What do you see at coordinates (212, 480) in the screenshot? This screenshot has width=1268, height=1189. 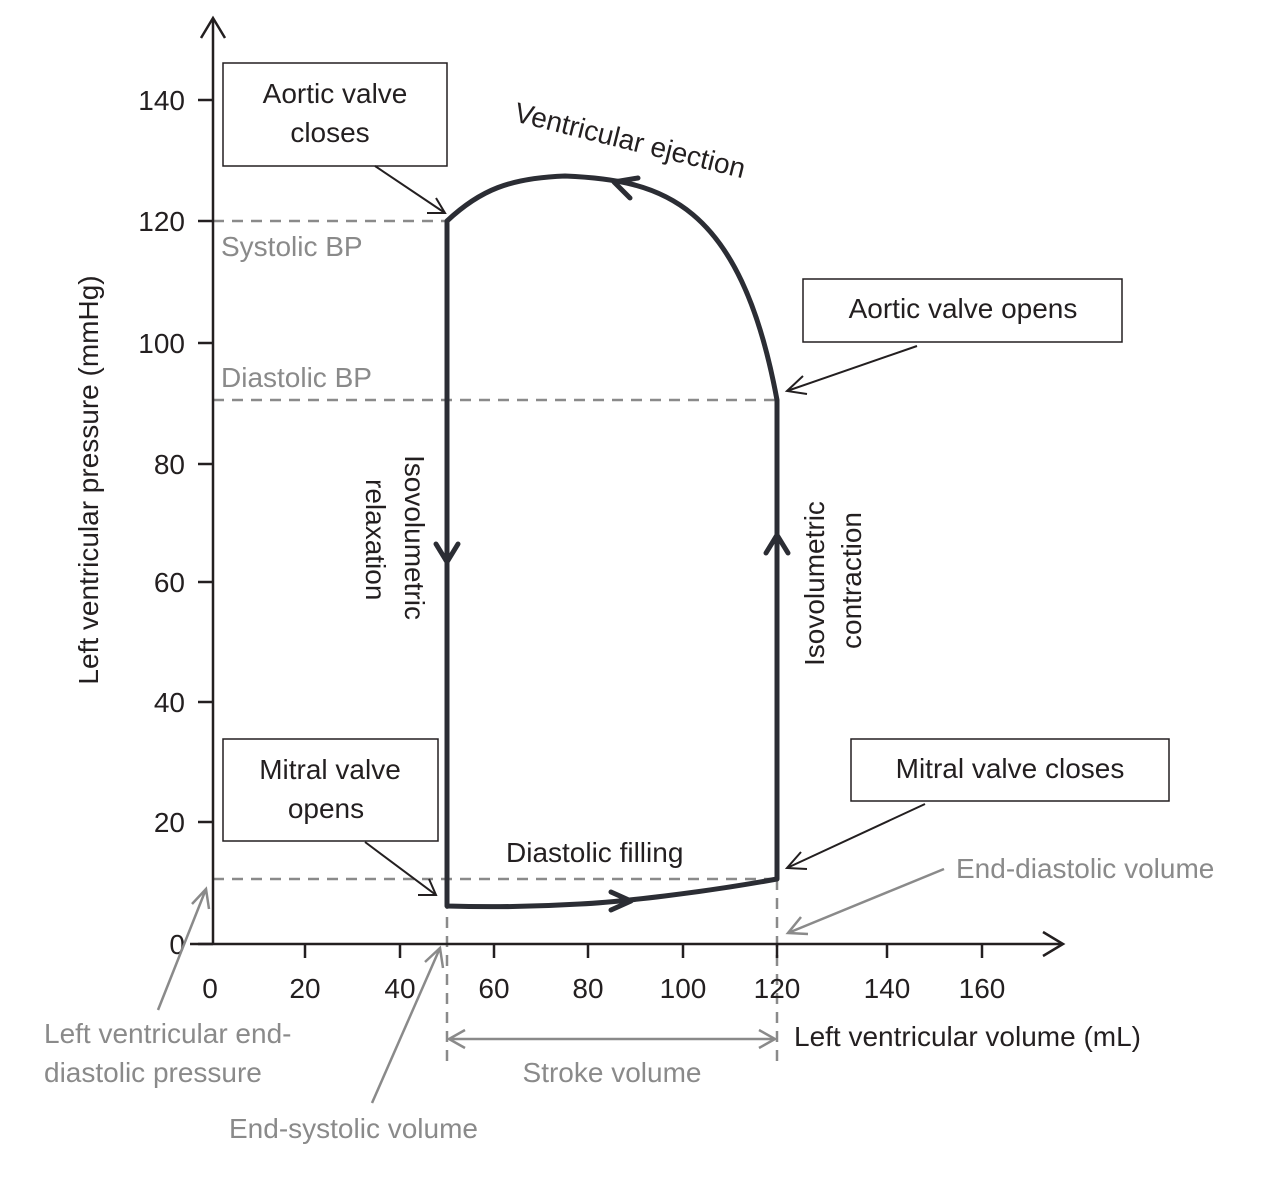 I see `y-axis` at bounding box center [212, 480].